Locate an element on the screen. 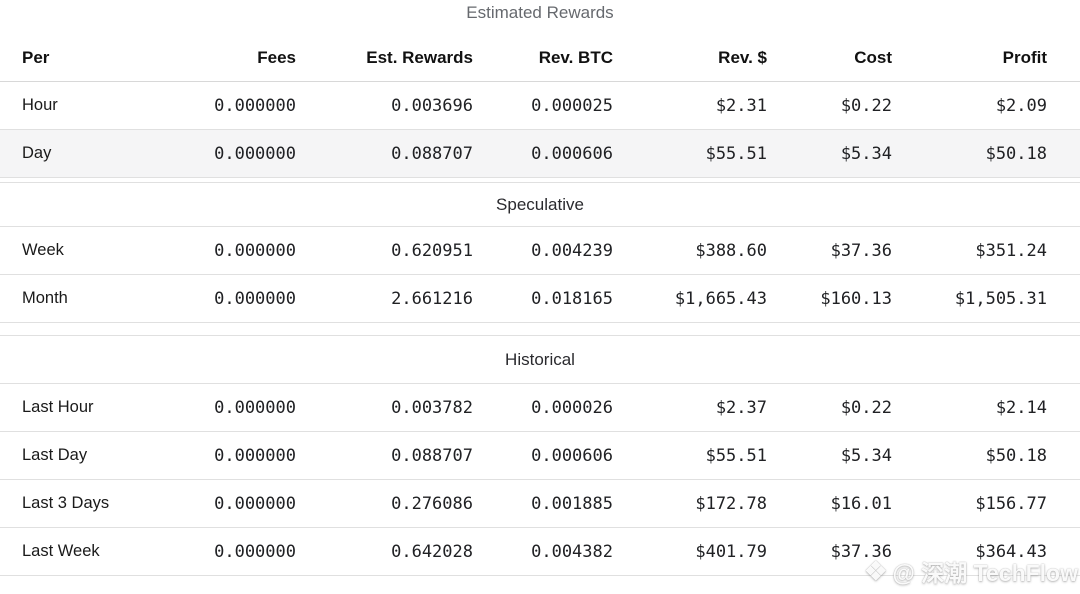 The image size is (1080, 594). column-header-est-rewards: Est. Rewards is located at coordinates (419, 57).